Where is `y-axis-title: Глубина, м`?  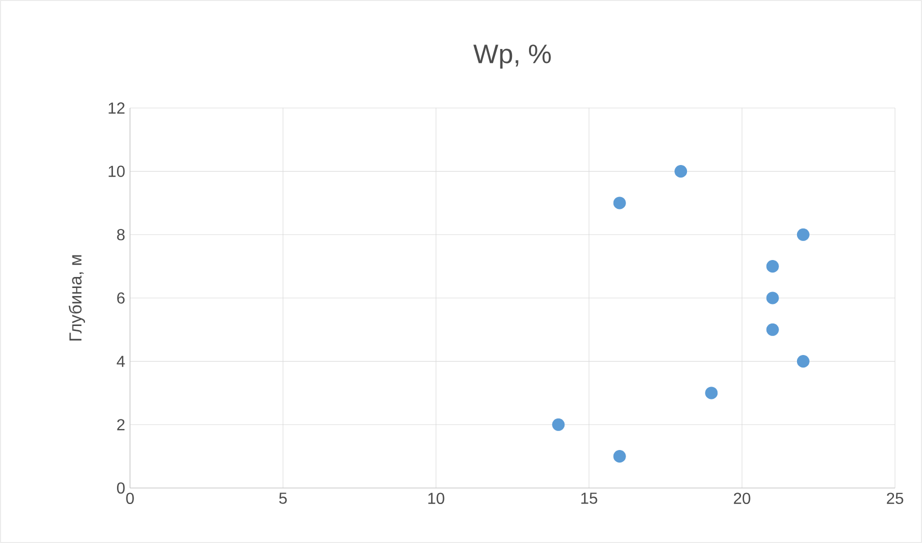 y-axis-title: Глубина, м is located at coordinates (77, 297).